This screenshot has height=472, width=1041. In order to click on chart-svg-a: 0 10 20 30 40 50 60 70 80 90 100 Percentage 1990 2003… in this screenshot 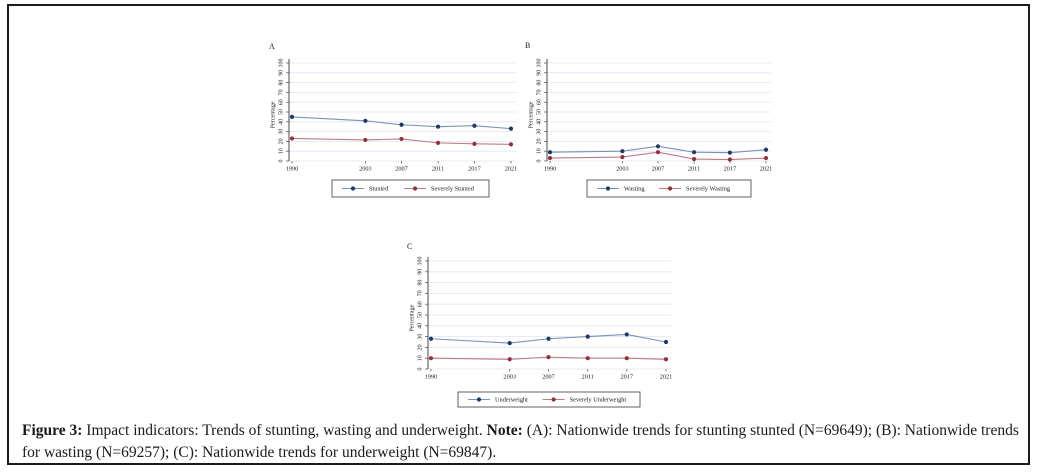, I will do `click(393, 120)`.